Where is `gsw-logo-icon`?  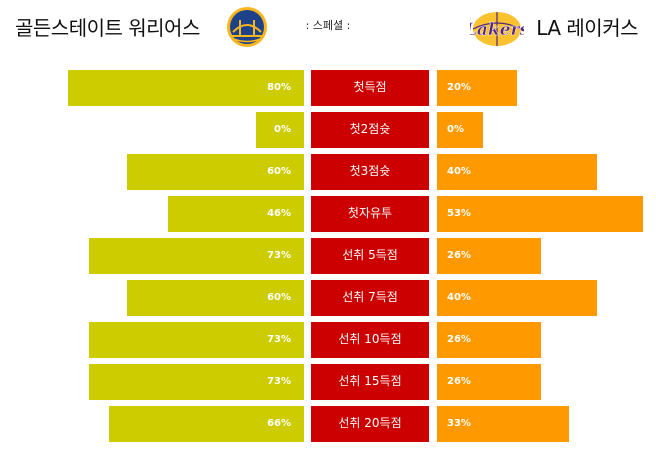
gsw-logo-icon is located at coordinates (247, 27).